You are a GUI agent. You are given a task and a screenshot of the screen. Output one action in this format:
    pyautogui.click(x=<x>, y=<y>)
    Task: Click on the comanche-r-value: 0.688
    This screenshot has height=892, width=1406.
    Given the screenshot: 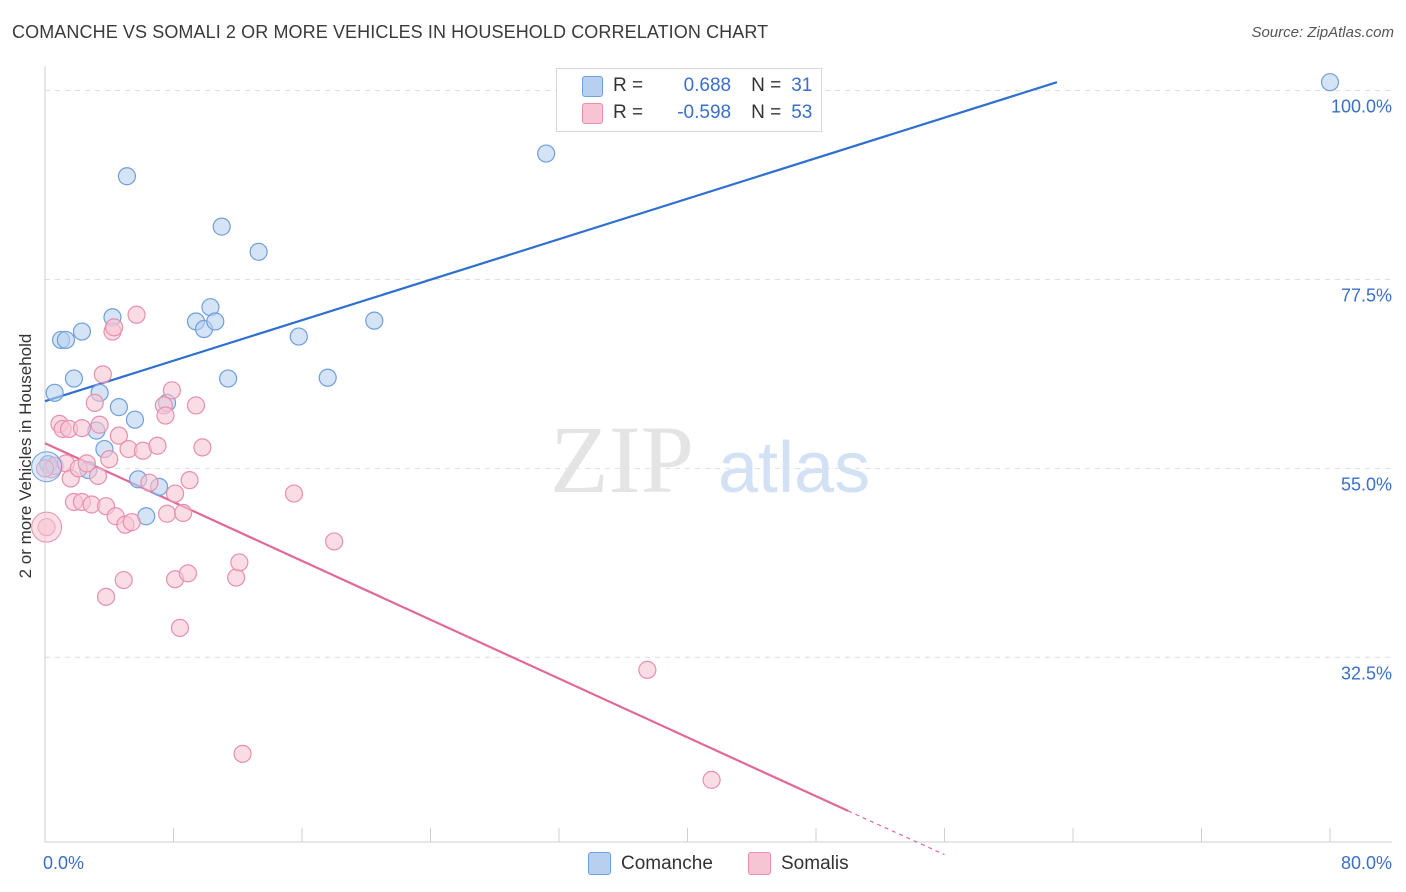 What is the action you would take?
    pyautogui.click(x=707, y=85)
    